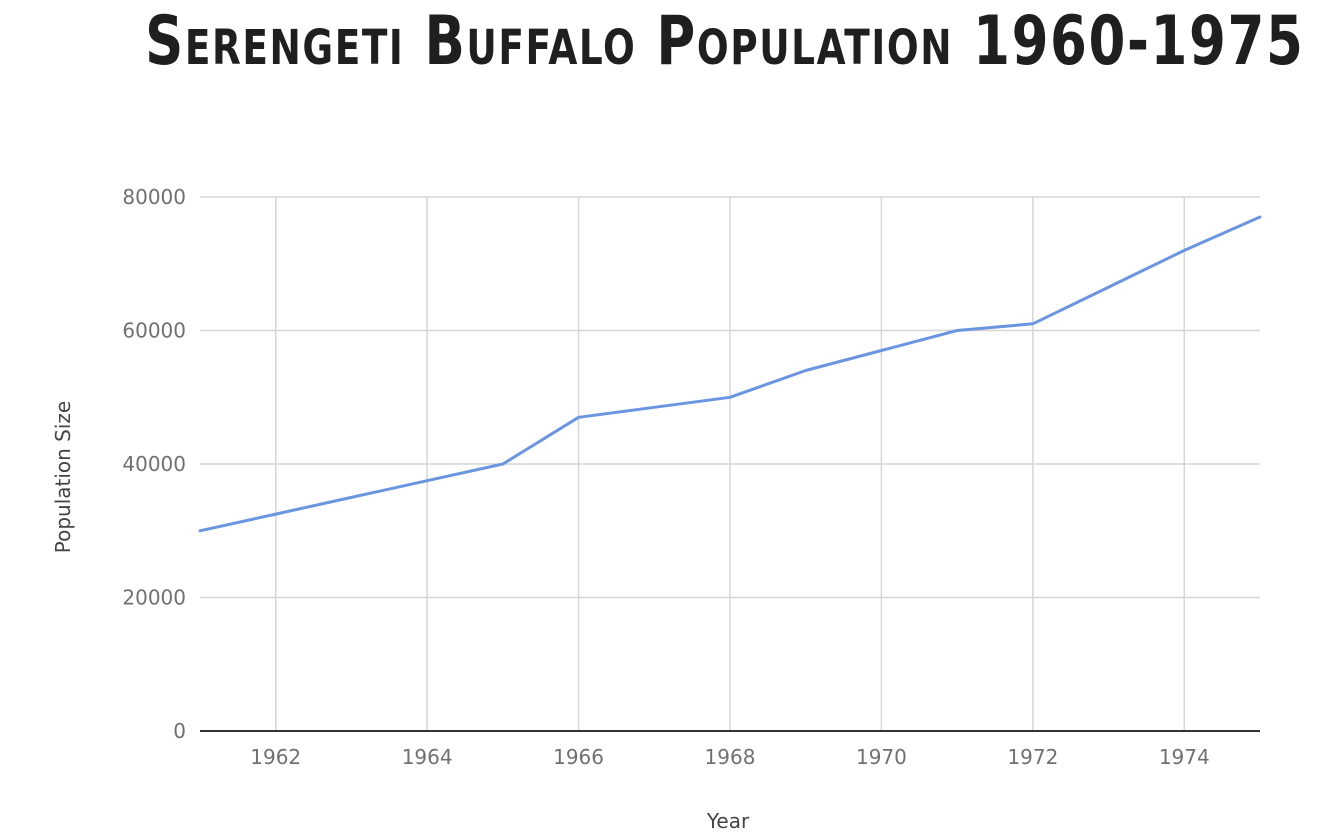  Describe the element at coordinates (179, 731) in the screenshot. I see `y-tick-label: 0` at that location.